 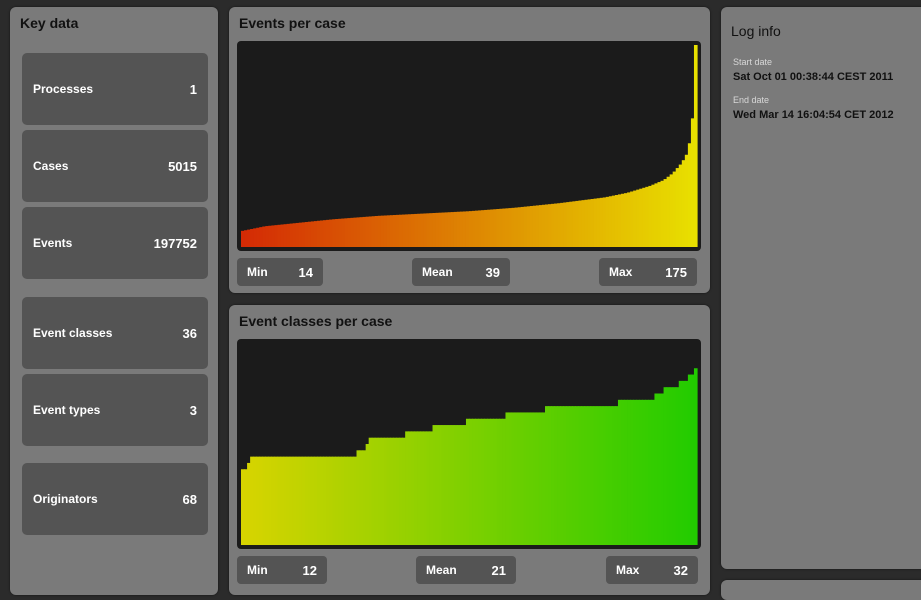 What do you see at coordinates (115, 410) in the screenshot?
I see `event-types-tile: Event types 3` at bounding box center [115, 410].